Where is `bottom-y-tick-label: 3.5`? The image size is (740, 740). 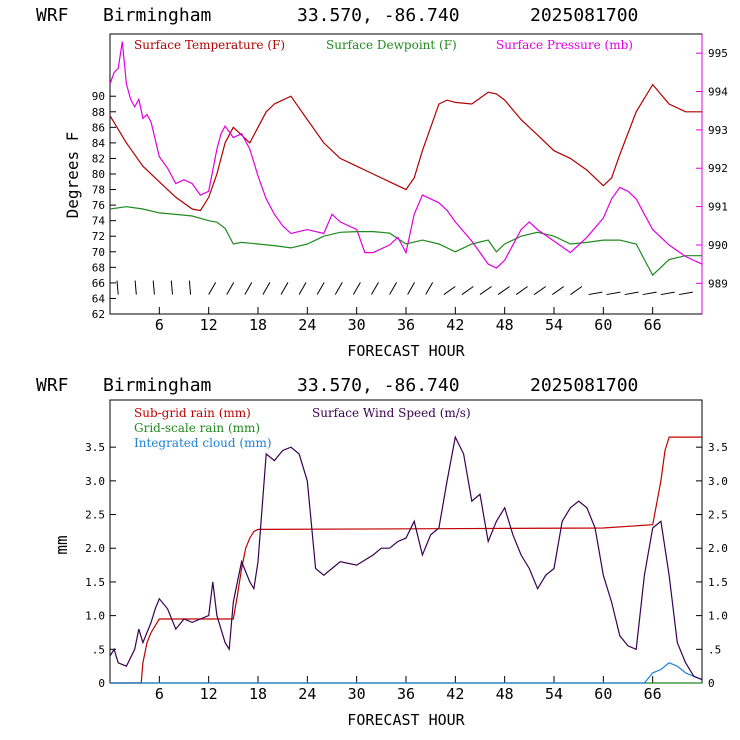 bottom-y-tick-label: 3.5 is located at coordinates (95, 447).